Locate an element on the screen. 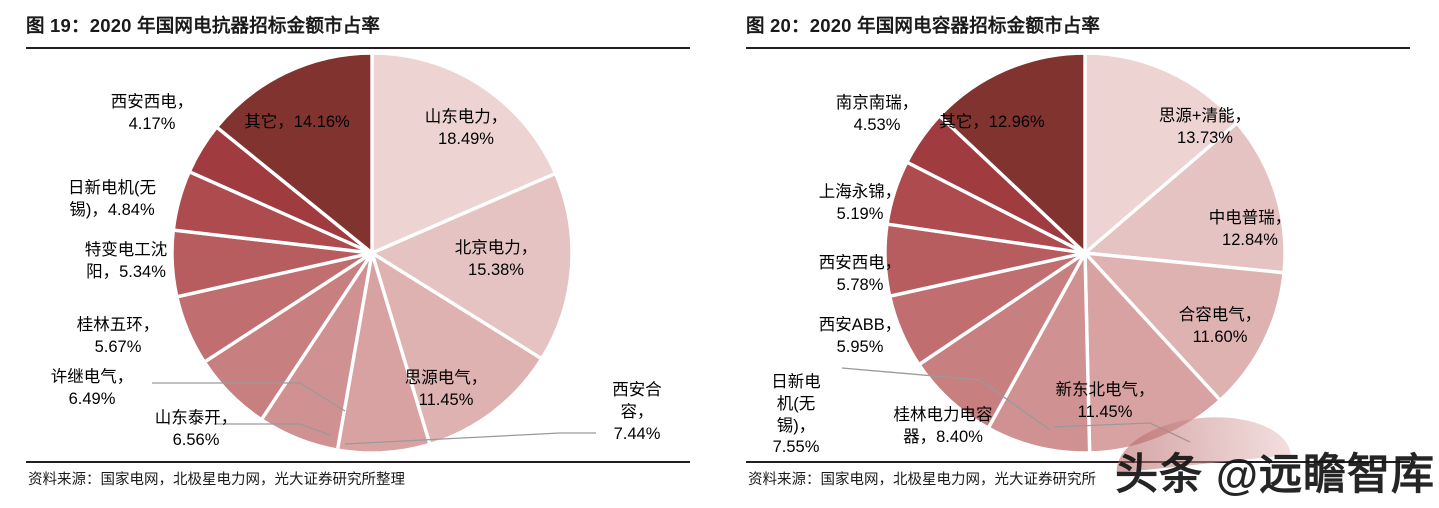 Image resolution: width=1439 pixels, height=508 pixels. pie-slice-label: 南京南瑞， 4.53% is located at coordinates (877, 114).